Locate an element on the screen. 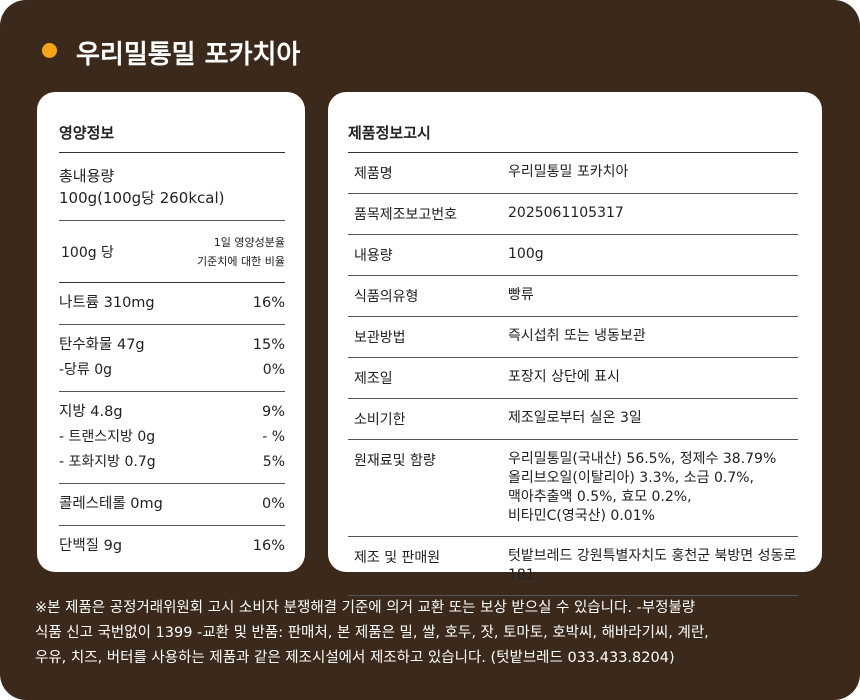 Image resolution: width=860 pixels, height=700 pixels. nutrient-row: 지방 4.8g 9% is located at coordinates (172, 412).